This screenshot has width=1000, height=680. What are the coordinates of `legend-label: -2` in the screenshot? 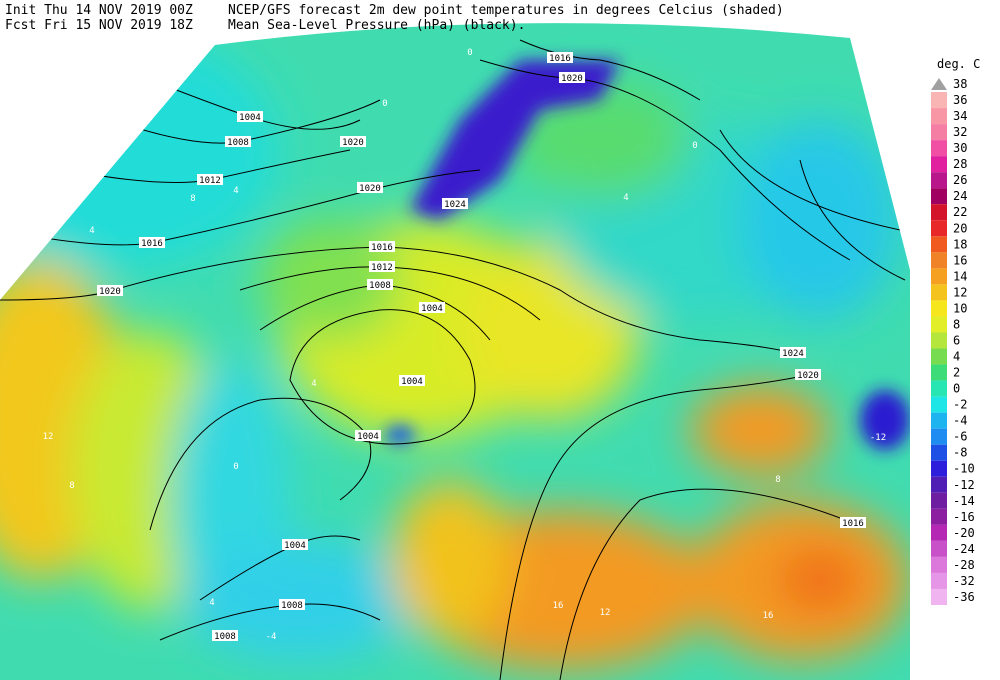 It's located at (960, 405).